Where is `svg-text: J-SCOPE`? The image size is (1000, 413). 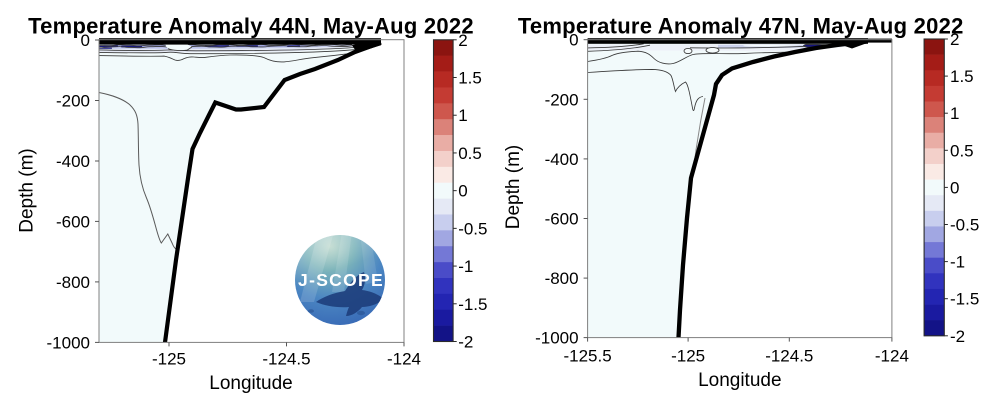
svg-text: J-SCOPE is located at coordinates (341, 280).